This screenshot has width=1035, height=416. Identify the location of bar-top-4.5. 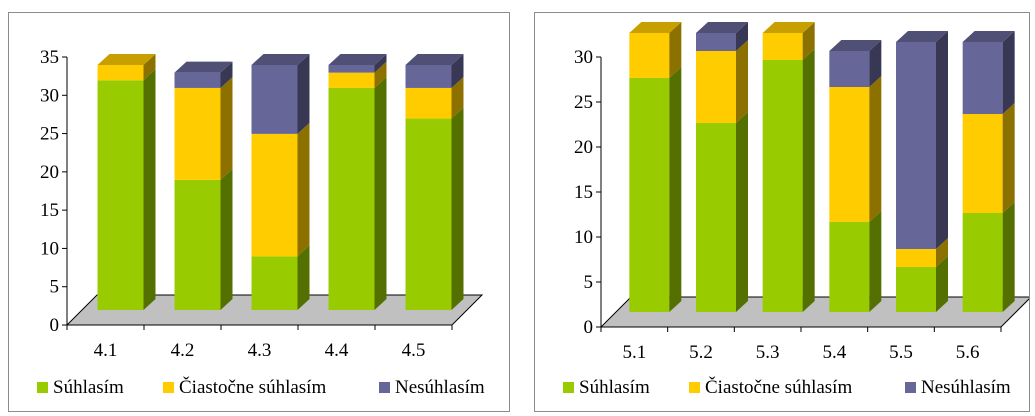
(434, 59).